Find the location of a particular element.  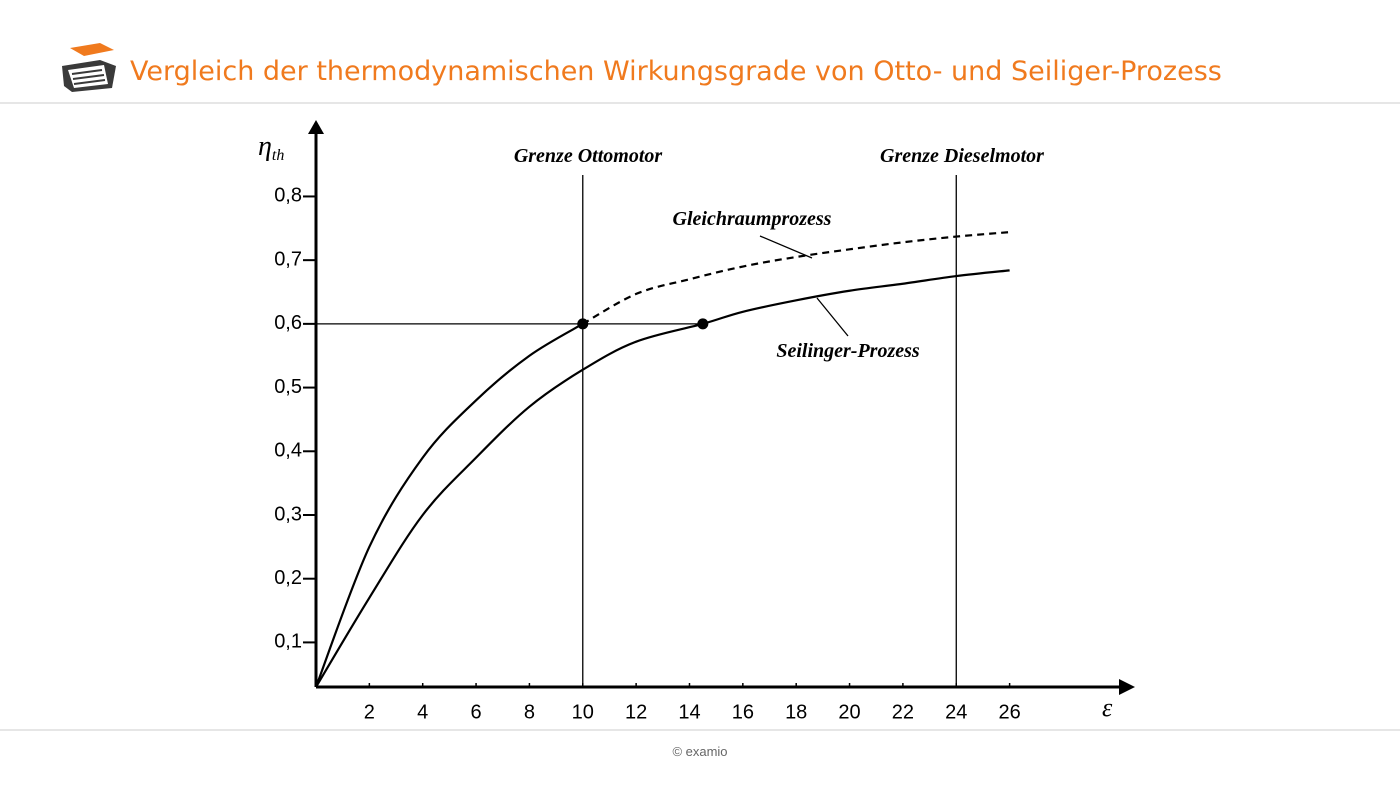

x-tick-label: 10 is located at coordinates (583, 712).